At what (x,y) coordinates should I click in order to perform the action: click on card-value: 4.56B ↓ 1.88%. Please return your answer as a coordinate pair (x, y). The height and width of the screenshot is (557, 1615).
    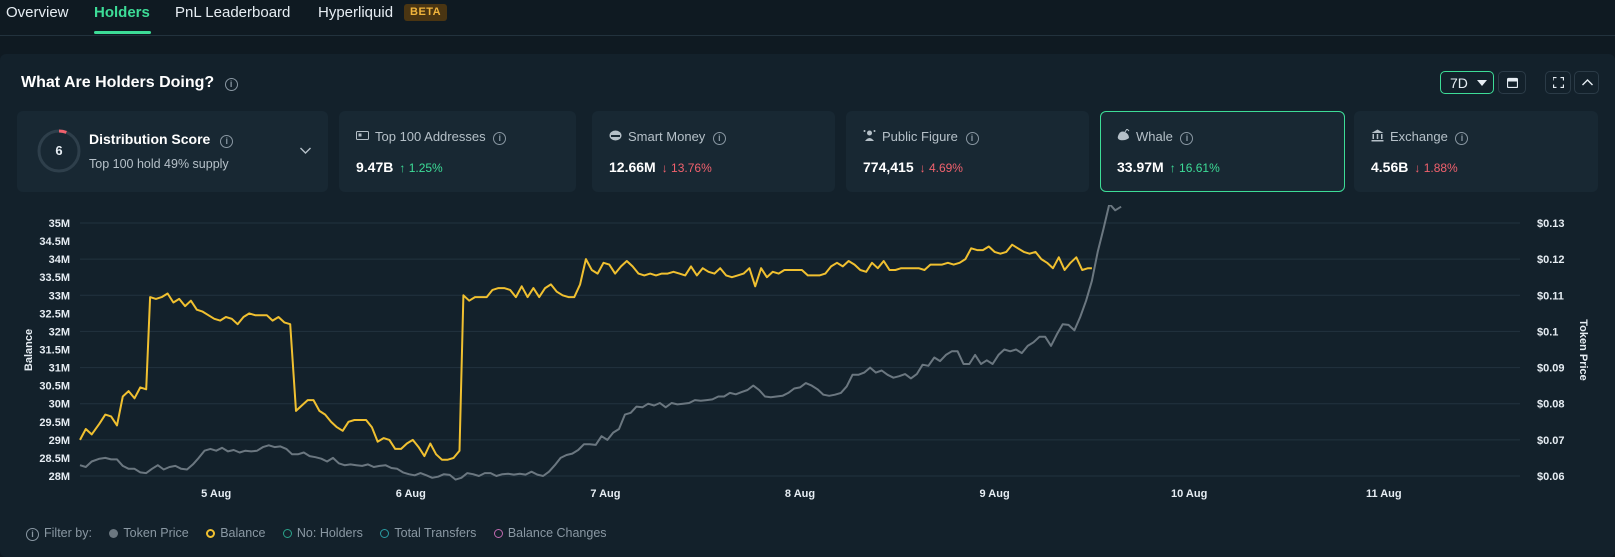
    Looking at the image, I should click on (1414, 167).